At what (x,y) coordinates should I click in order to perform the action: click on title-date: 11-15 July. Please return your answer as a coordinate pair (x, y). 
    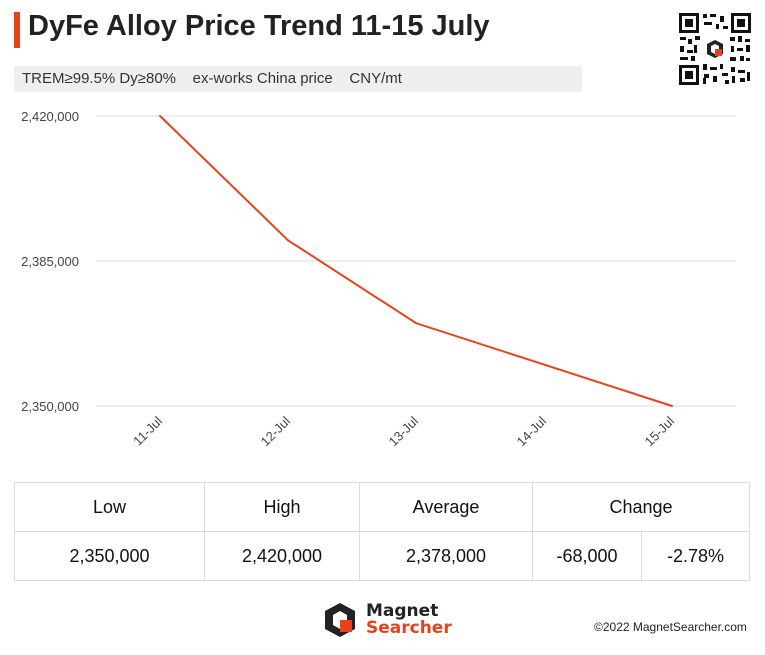
    Looking at the image, I should click on (420, 26).